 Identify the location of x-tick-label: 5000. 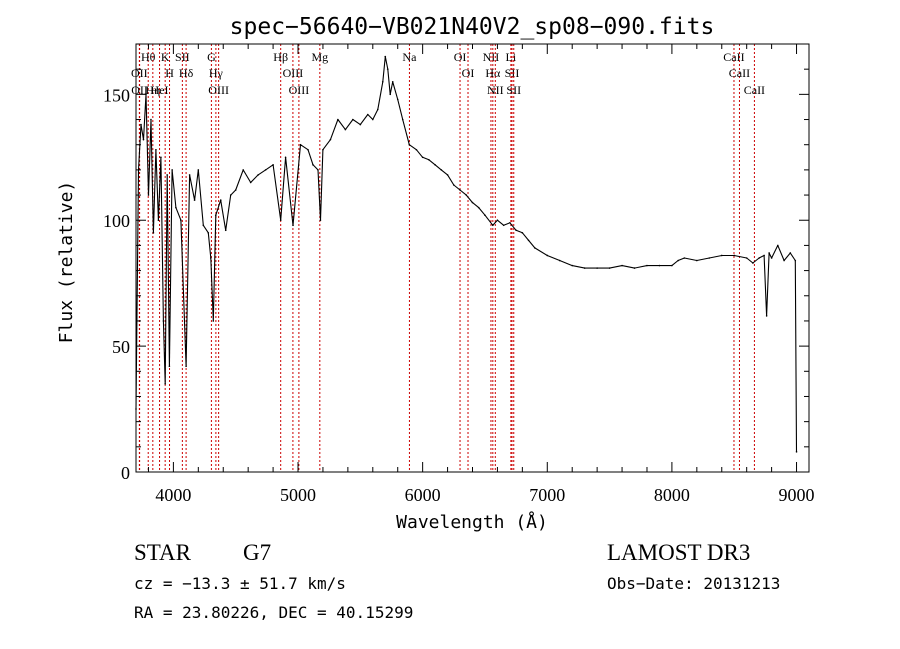
(298, 495).